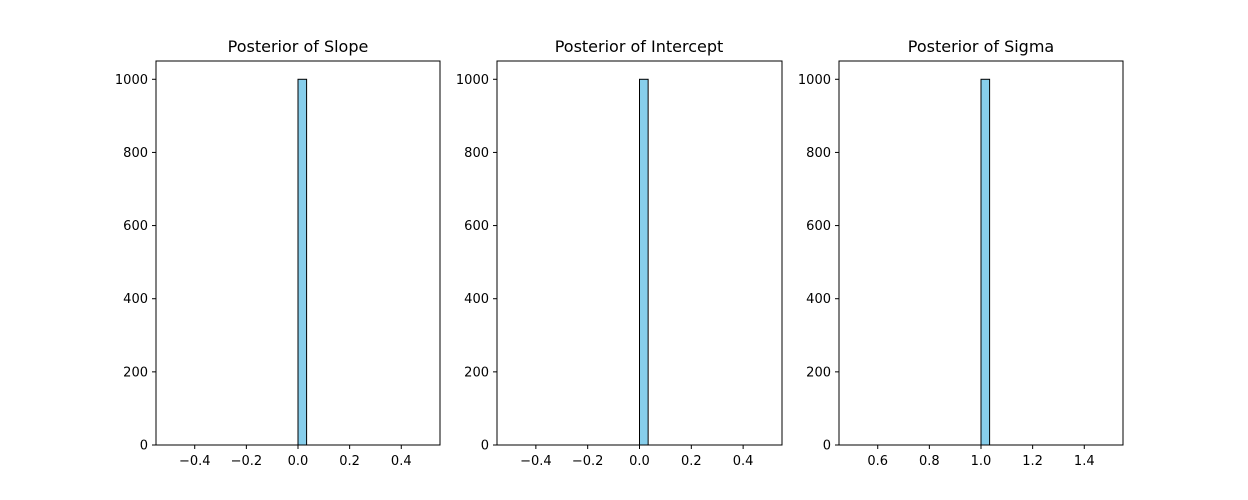 The width and height of the screenshot is (1248, 500). What do you see at coordinates (1032, 461) in the screenshot?
I see `x-tick-label: 1.2` at bounding box center [1032, 461].